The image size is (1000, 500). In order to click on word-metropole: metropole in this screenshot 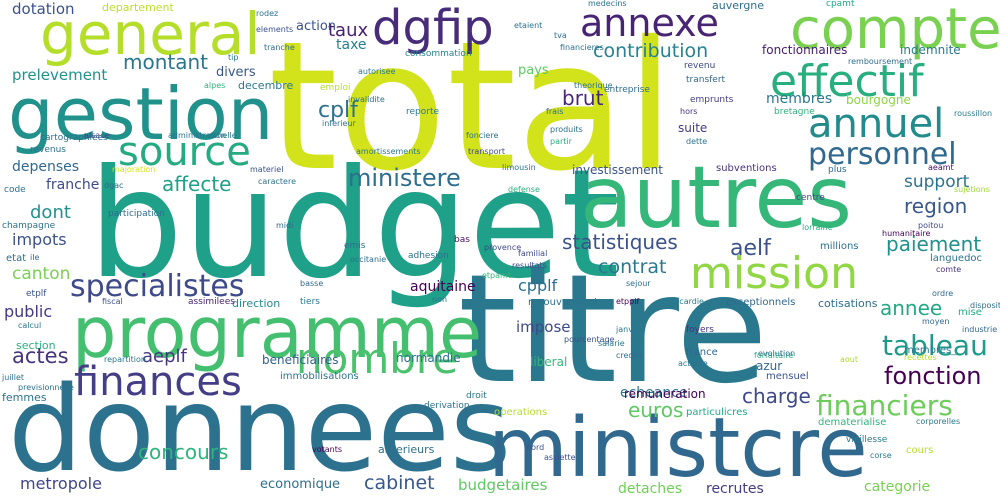, I will do `click(61, 483)`.